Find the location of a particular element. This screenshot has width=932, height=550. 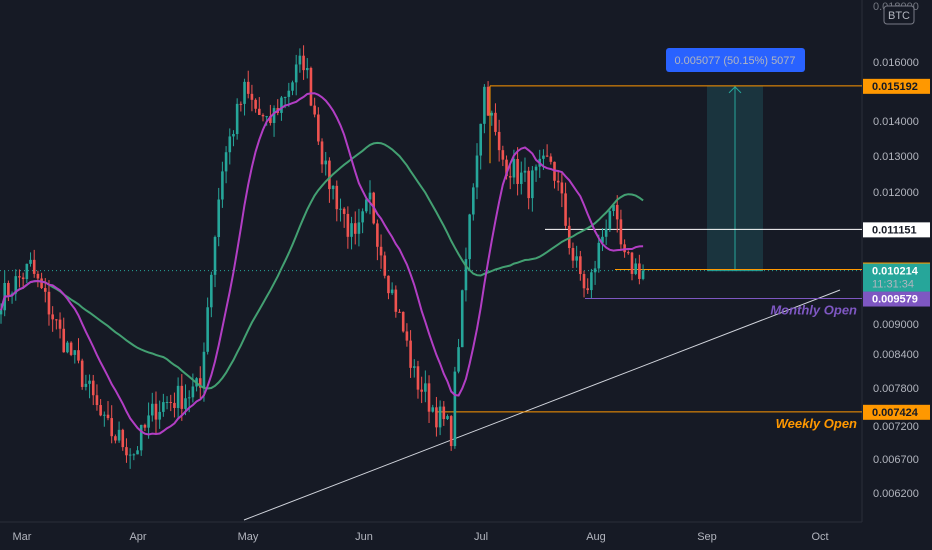

y-tick-label-1: 0.014000 is located at coordinates (896, 122).